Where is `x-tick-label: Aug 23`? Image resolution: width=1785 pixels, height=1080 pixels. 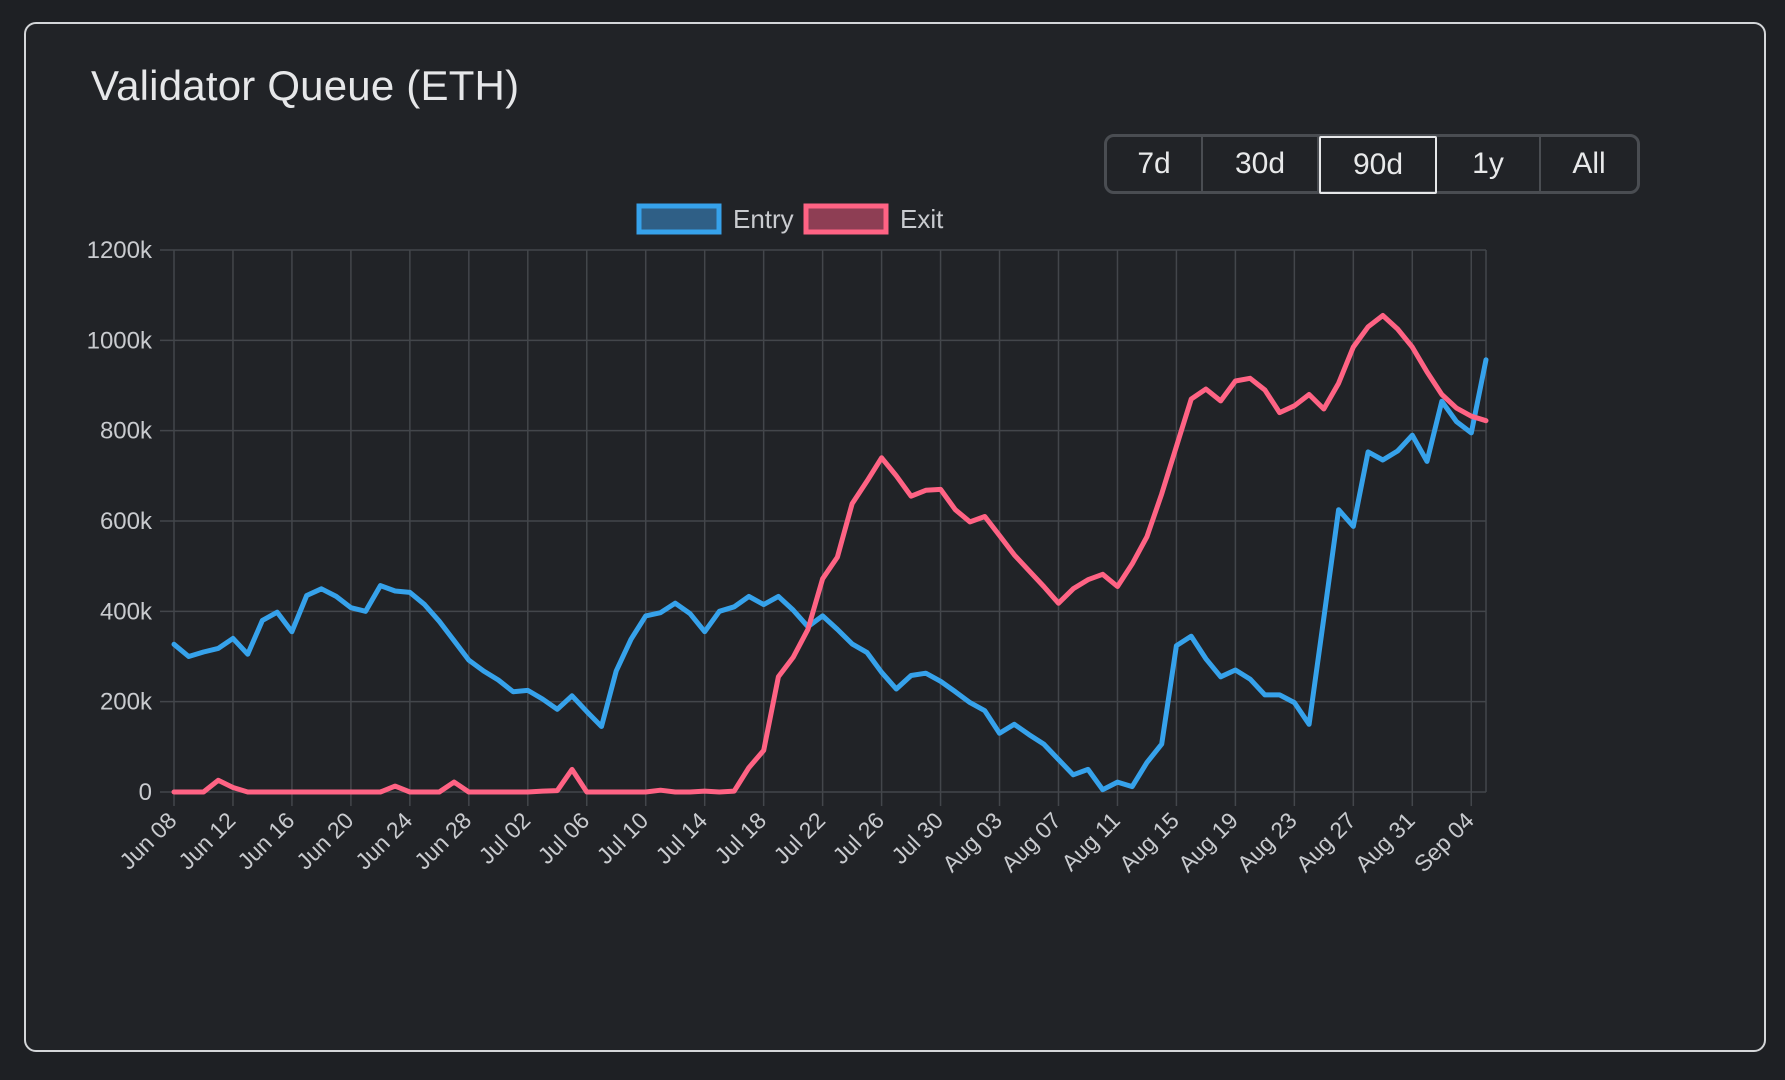
x-tick-label: Aug 23 is located at coordinates (1267, 842).